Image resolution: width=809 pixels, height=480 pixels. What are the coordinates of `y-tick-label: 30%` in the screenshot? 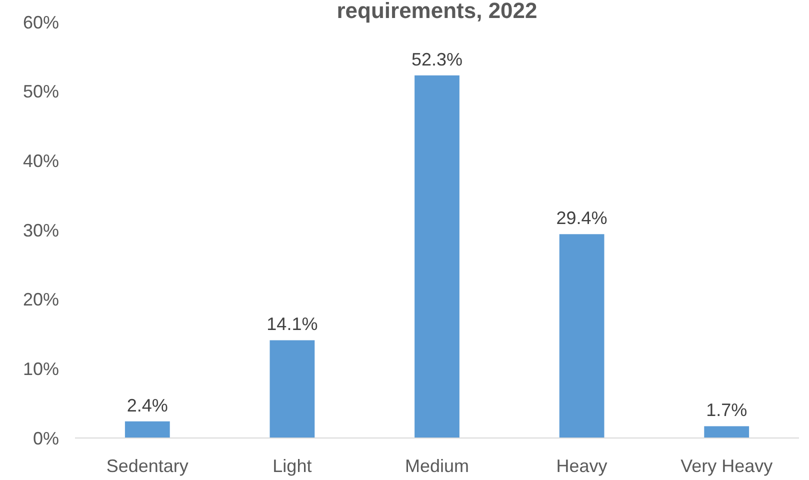 It's located at (40, 230).